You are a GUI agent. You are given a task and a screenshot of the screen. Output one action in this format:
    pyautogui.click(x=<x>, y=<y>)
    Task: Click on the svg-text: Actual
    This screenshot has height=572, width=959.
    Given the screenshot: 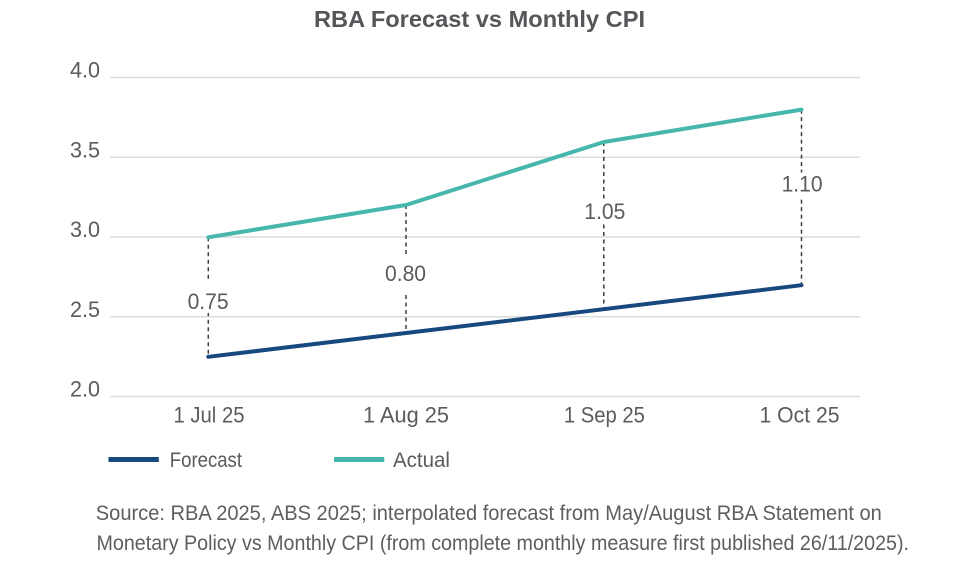 What is the action you would take?
    pyautogui.click(x=421, y=460)
    